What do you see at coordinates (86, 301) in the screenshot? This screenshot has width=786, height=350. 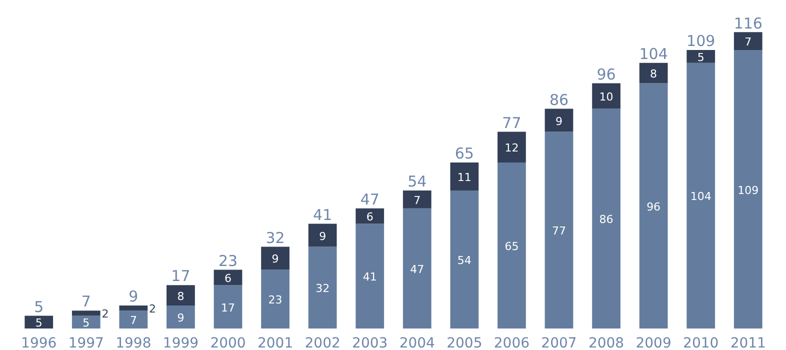 I see `total-label: 7` at bounding box center [86, 301].